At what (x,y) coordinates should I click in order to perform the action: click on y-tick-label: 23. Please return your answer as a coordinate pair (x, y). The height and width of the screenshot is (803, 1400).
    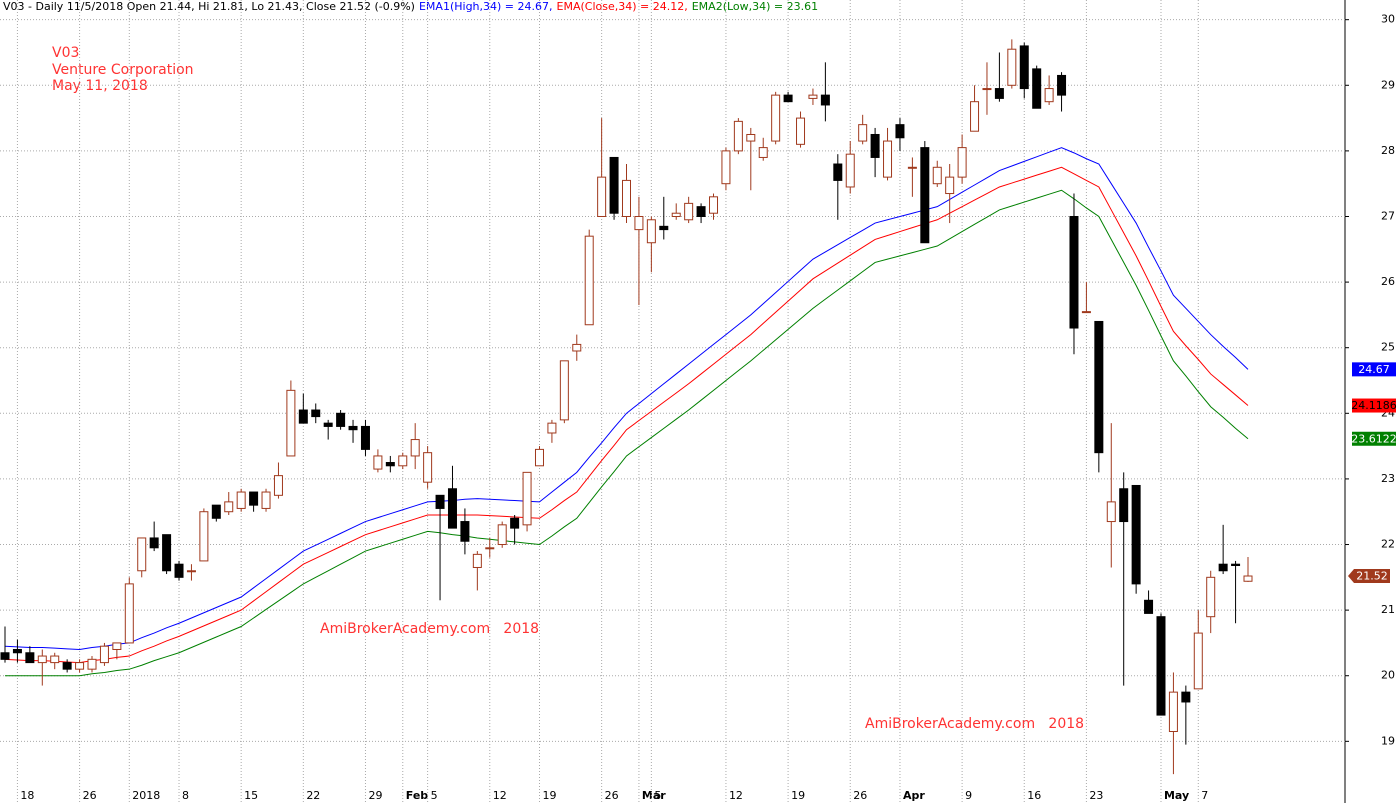
    Looking at the image, I should click on (1388, 478).